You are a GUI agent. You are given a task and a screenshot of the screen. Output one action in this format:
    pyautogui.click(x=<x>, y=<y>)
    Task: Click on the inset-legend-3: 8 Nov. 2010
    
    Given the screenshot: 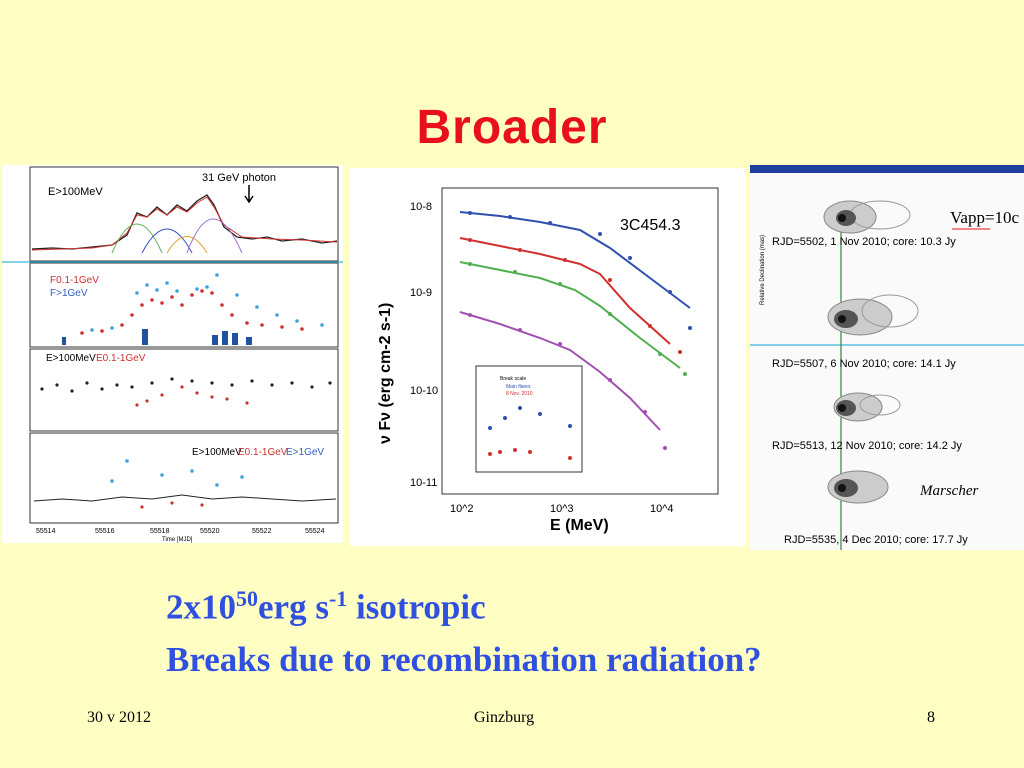 What is the action you would take?
    pyautogui.click(x=519, y=394)
    